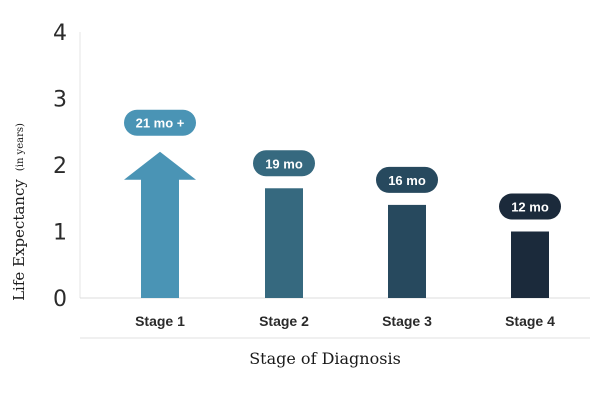  What do you see at coordinates (60, 33) in the screenshot?
I see `y-tick-label: 4` at bounding box center [60, 33].